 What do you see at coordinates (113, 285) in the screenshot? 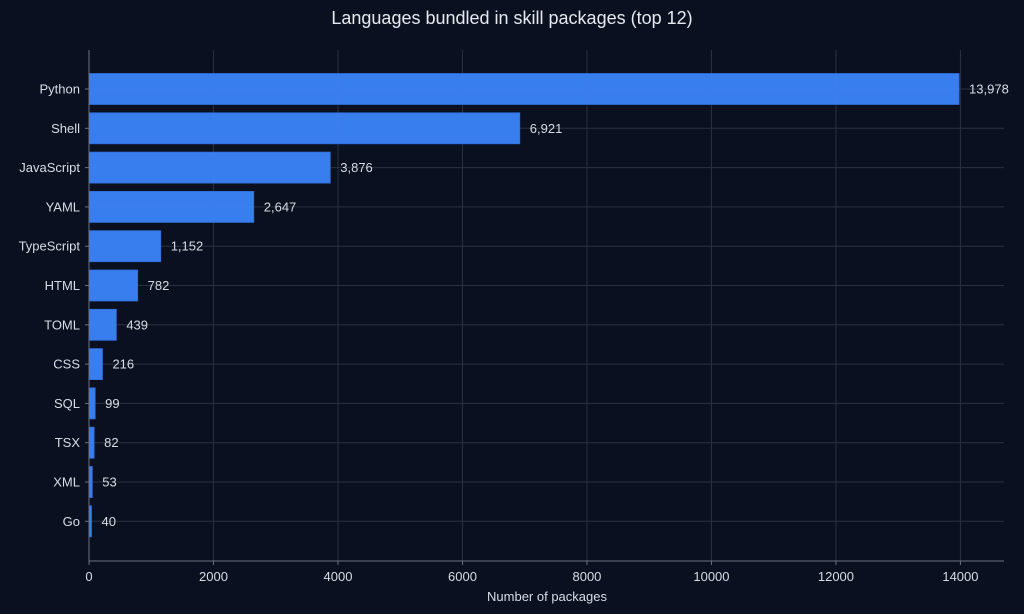
I see `bar-html` at bounding box center [113, 285].